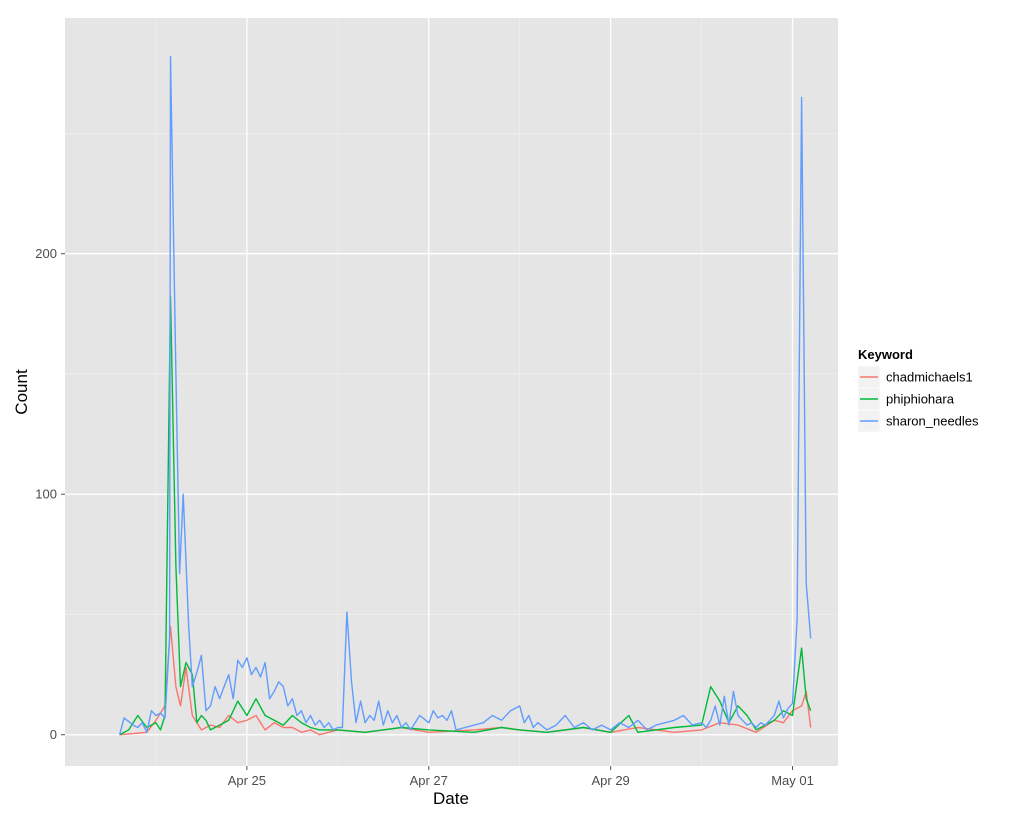 This screenshot has height=819, width=1024. I want to click on y-tick-label: 0, so click(53, 734).